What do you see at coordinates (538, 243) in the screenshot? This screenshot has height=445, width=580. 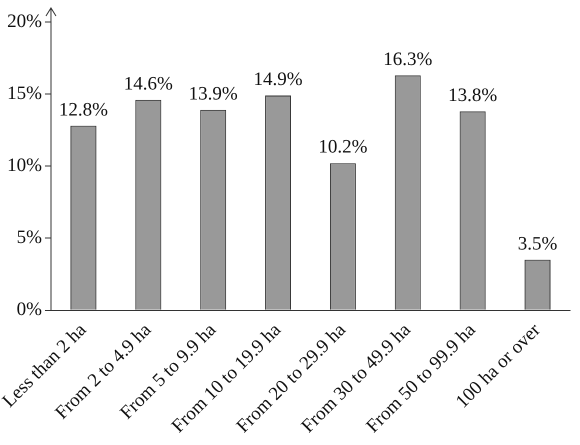 I see `data-label: 3.5%` at bounding box center [538, 243].